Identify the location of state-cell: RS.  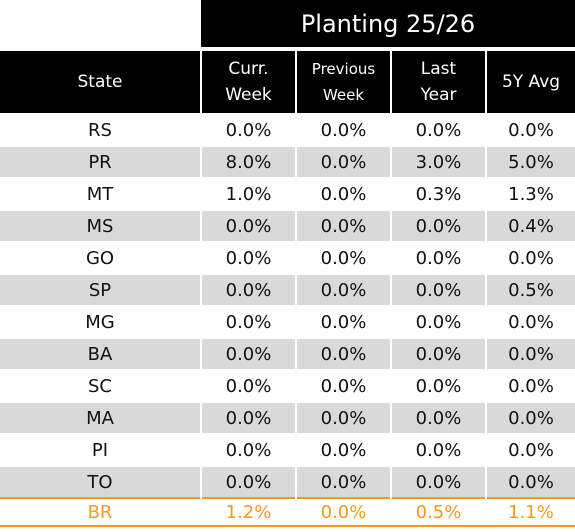
(100, 129).